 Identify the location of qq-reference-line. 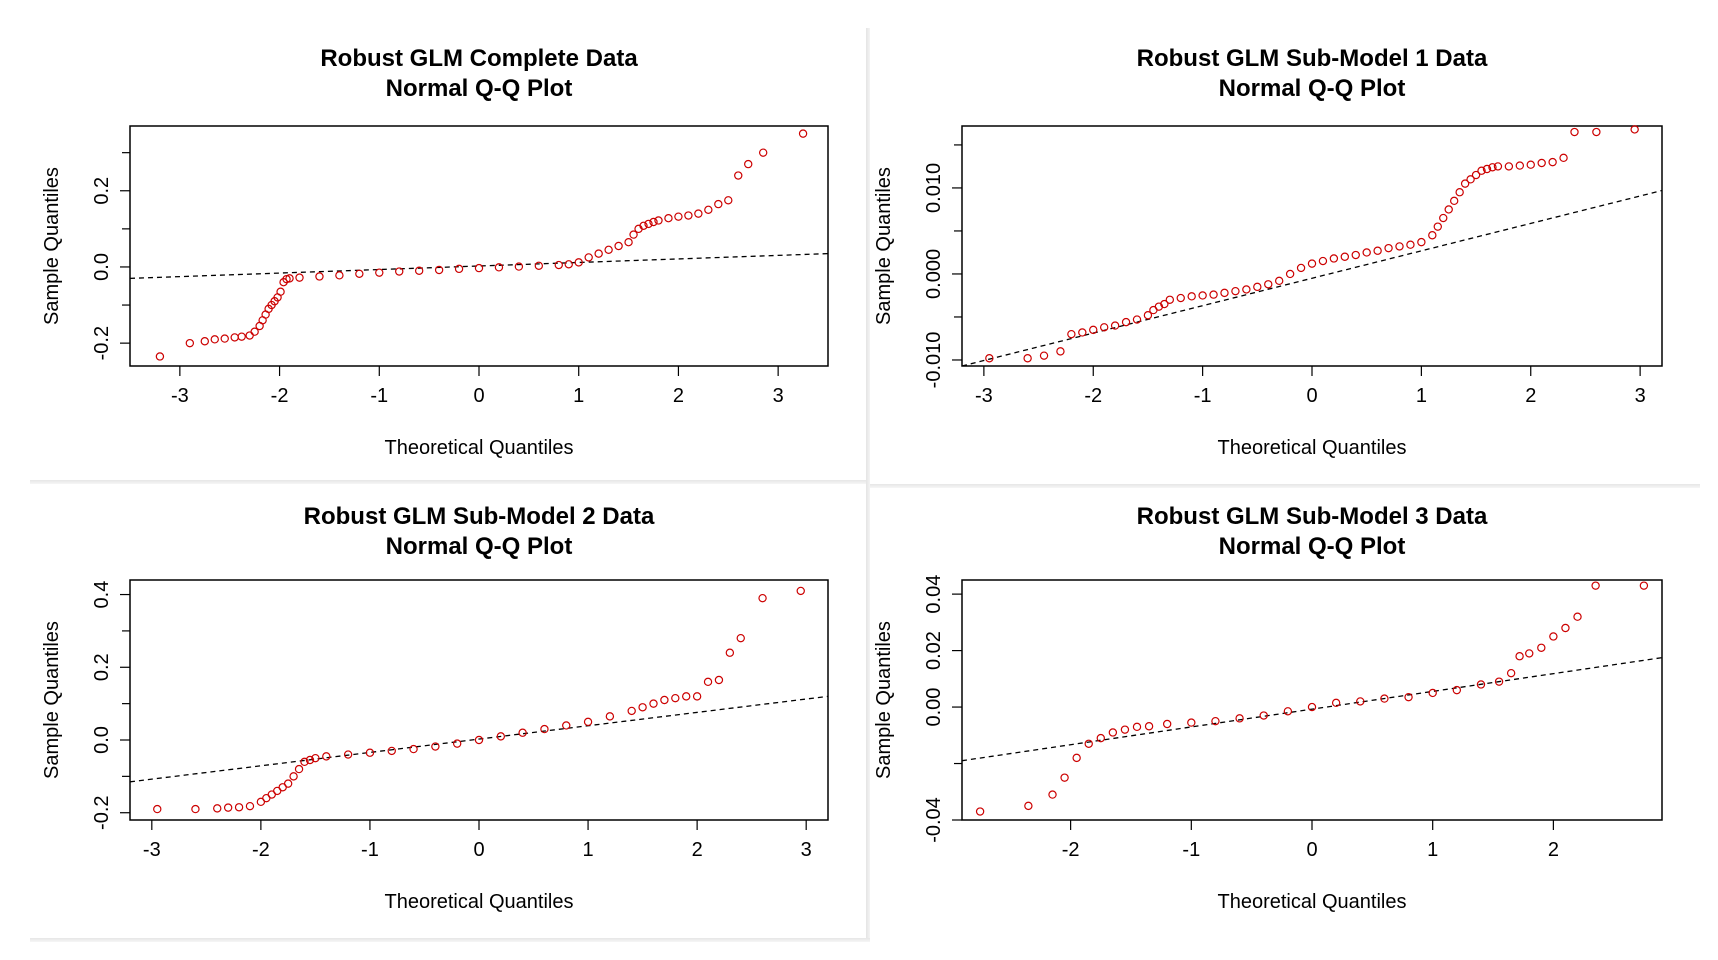
(479, 266).